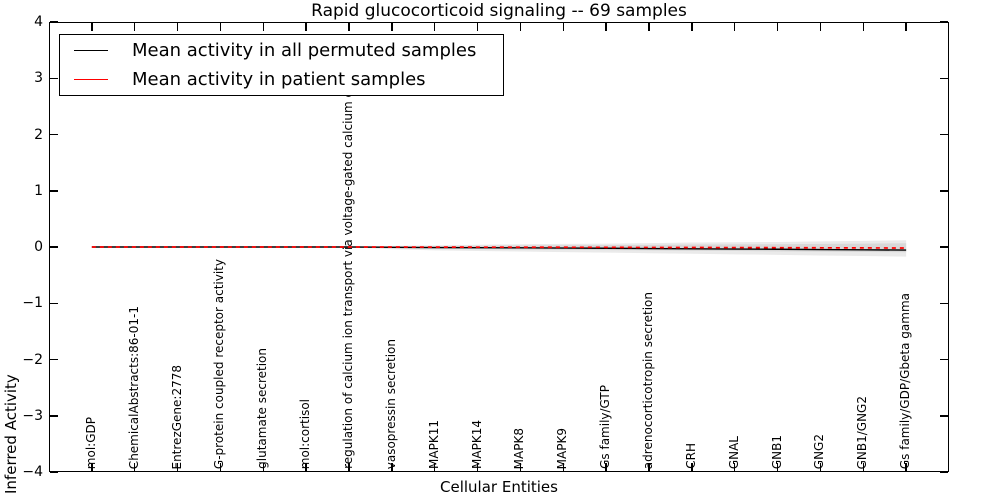 The height and width of the screenshot is (500, 1000). What do you see at coordinates (279, 80) in the screenshot?
I see `legend-label-patient: Mean activity in patient samples` at bounding box center [279, 80].